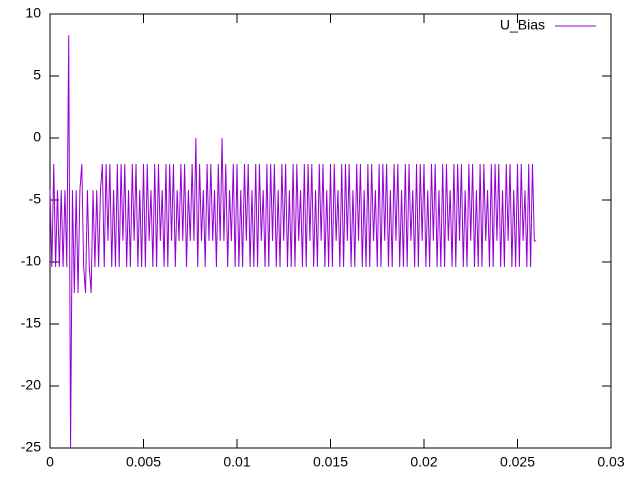  What do you see at coordinates (31, 323) in the screenshot?
I see `y-tick-label: -15` at bounding box center [31, 323].